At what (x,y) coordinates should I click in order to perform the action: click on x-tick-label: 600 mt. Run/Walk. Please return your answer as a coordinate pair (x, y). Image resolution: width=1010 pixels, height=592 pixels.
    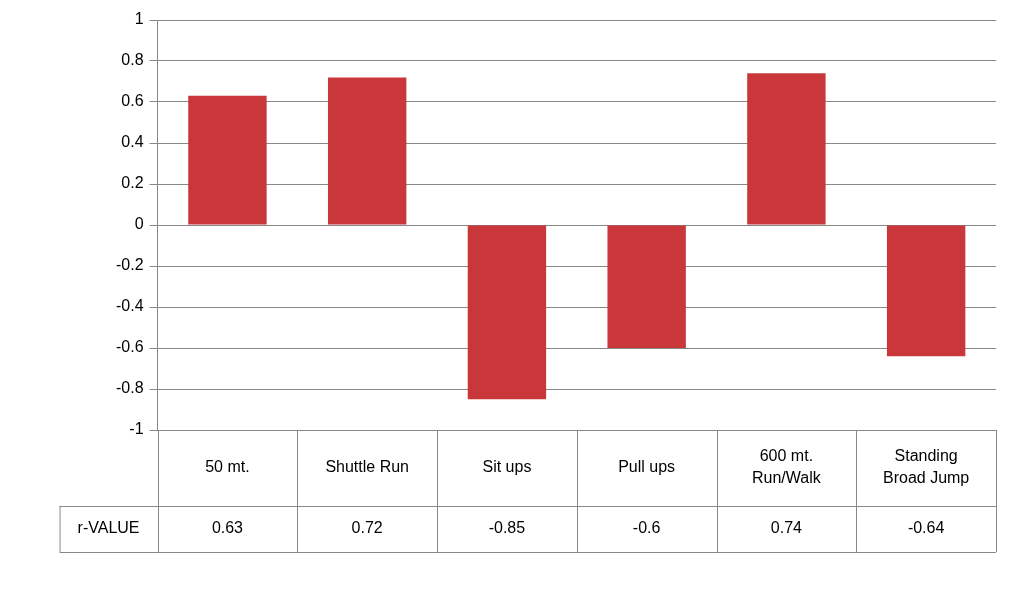
    Looking at the image, I should click on (787, 467).